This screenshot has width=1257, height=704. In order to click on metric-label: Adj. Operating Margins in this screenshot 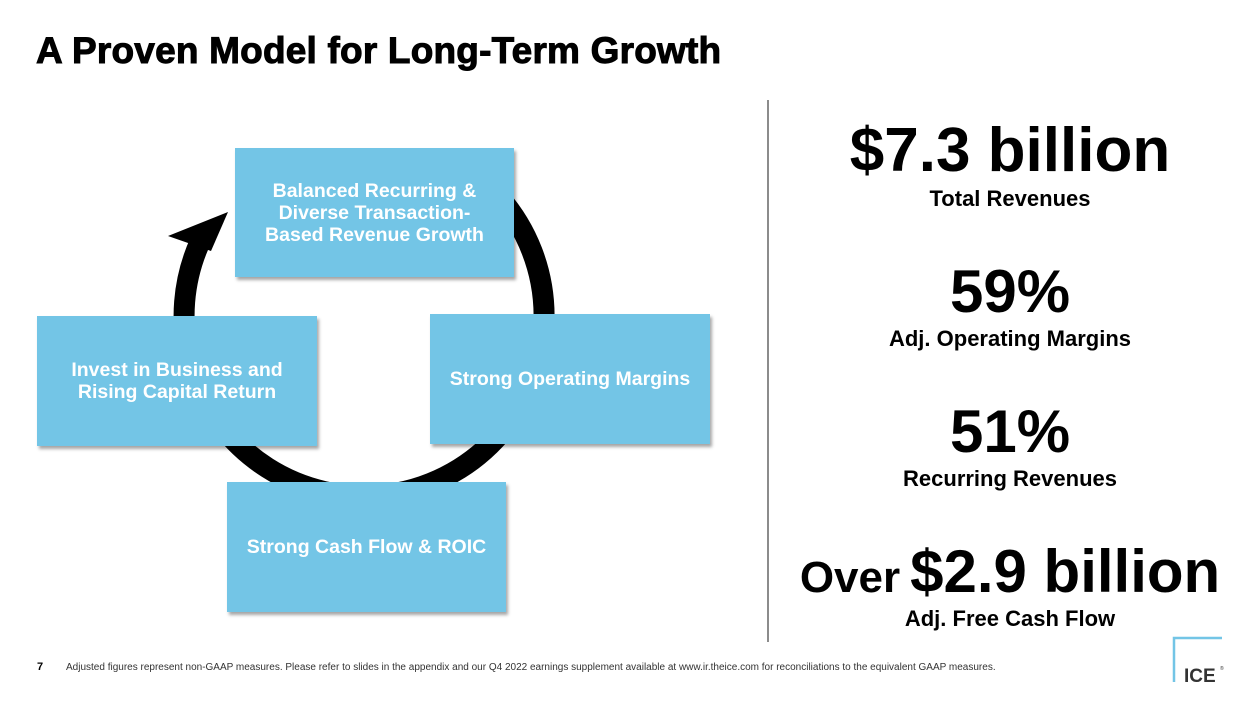, I will do `click(1010, 338)`.